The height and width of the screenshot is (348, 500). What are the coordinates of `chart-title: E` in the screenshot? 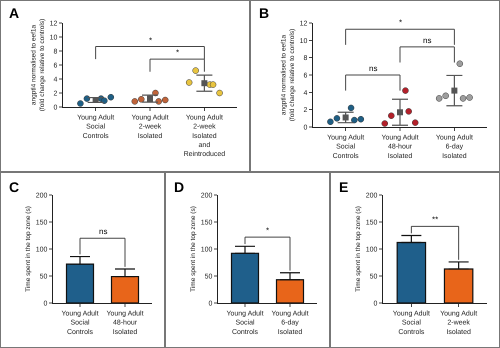 It's located at (343, 187).